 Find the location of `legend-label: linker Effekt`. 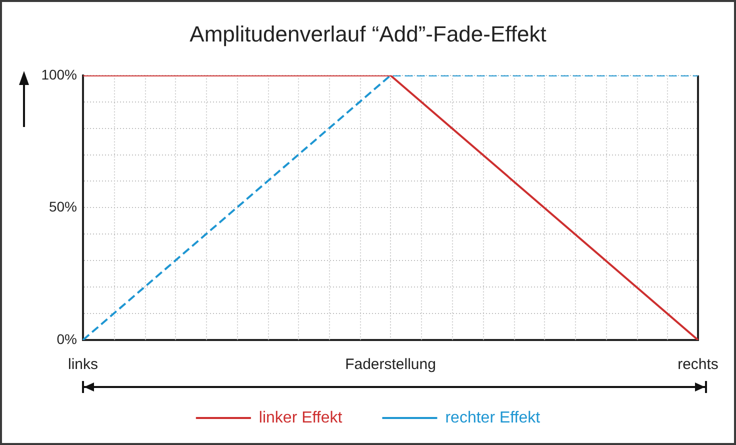

legend-label: linker Effekt is located at coordinates (300, 417).